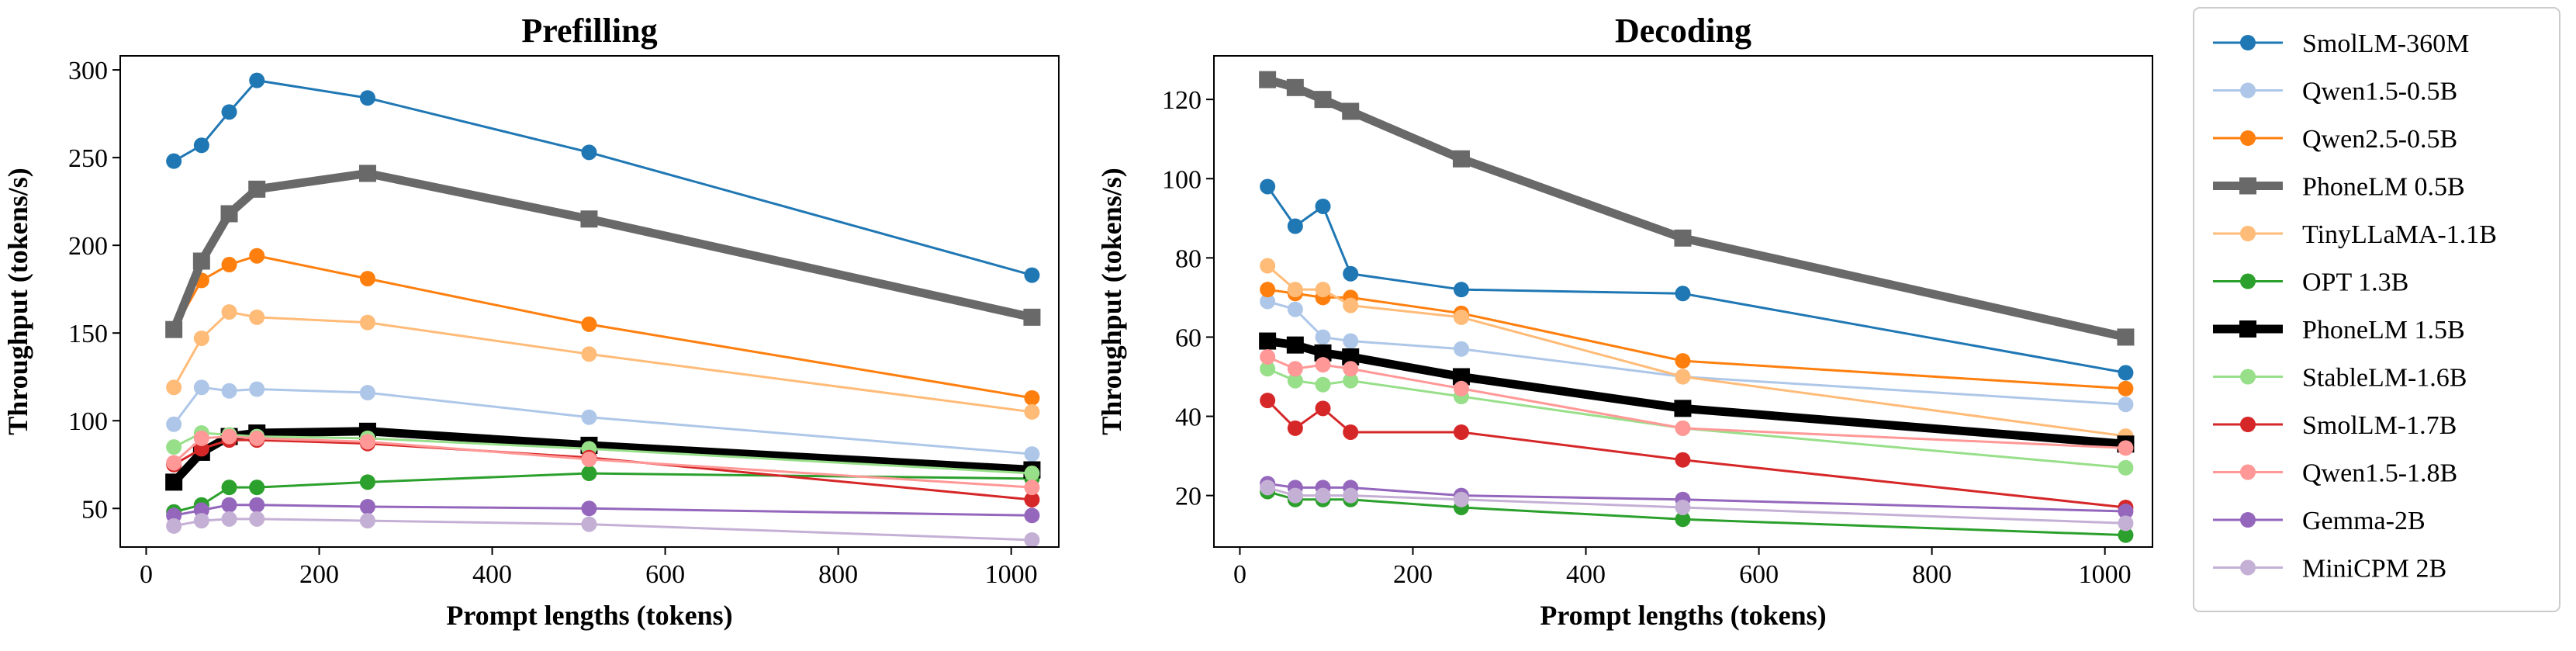  I want to click on x-tick-label: 600, so click(1759, 574).